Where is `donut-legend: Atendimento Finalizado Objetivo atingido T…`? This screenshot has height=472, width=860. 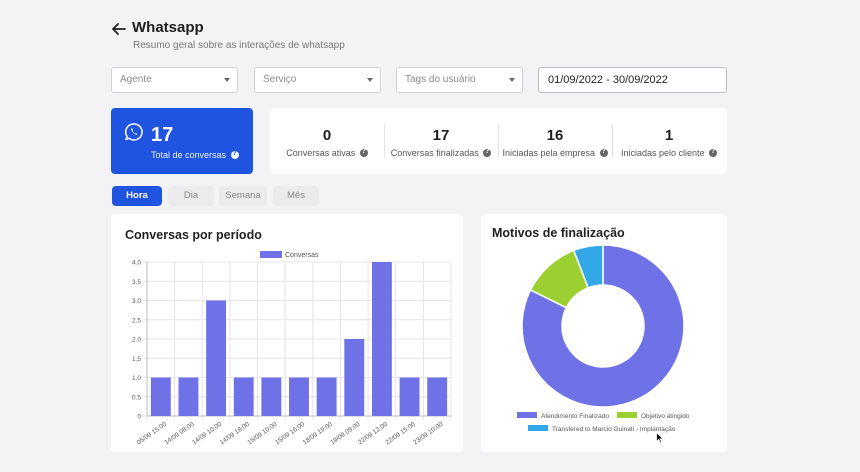 donut-legend: Atendimento Finalizado Objetivo atingido T… is located at coordinates (603, 422).